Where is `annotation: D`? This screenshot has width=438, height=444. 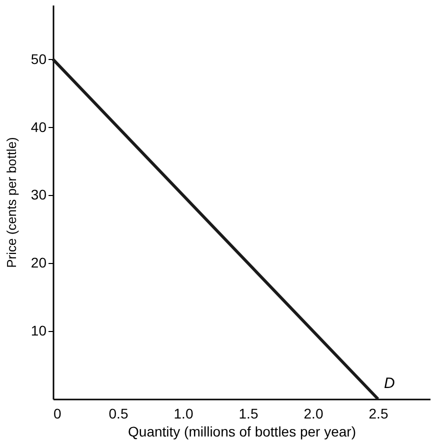
annotation: D is located at coordinates (389, 383).